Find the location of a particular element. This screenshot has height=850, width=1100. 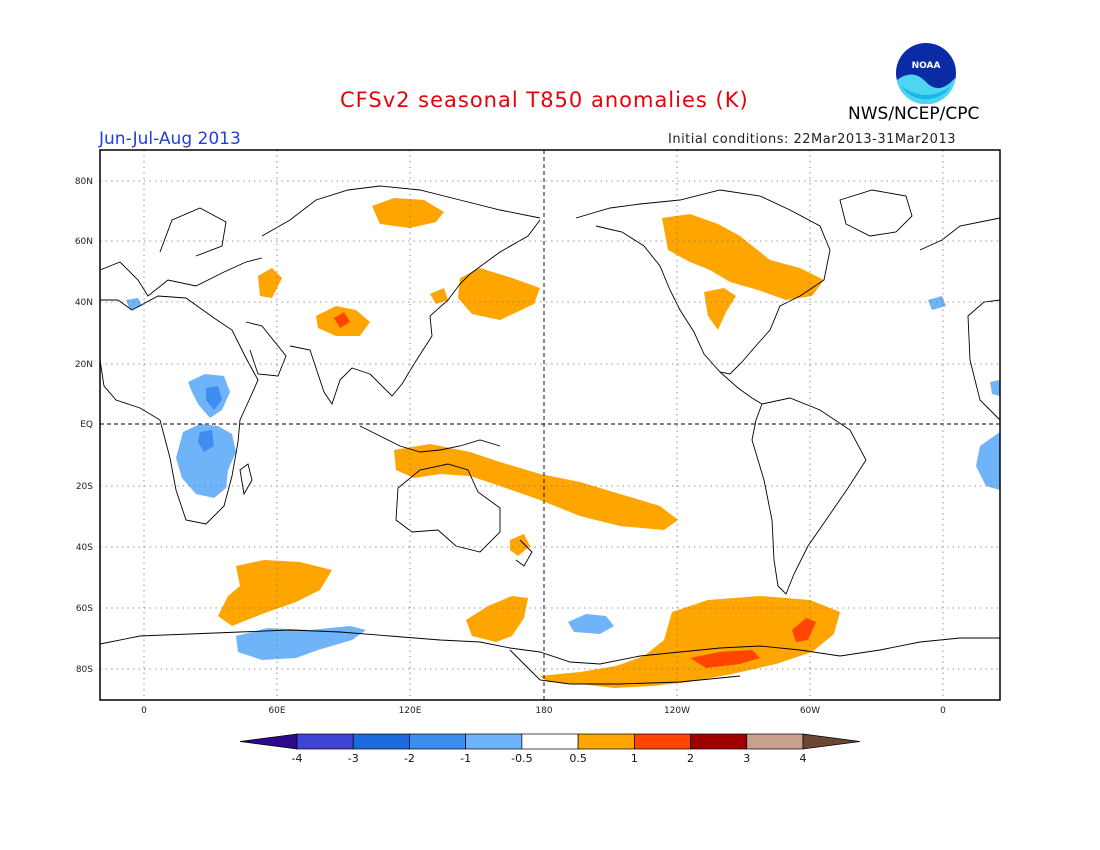

coast-new-zealand is located at coordinates (524, 553).